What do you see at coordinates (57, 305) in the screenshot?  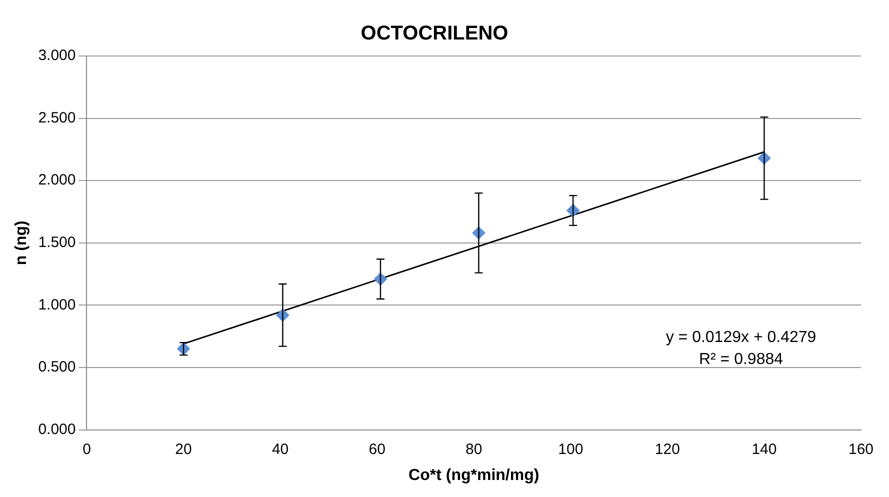 I see `y-tick-label: 1.000` at bounding box center [57, 305].